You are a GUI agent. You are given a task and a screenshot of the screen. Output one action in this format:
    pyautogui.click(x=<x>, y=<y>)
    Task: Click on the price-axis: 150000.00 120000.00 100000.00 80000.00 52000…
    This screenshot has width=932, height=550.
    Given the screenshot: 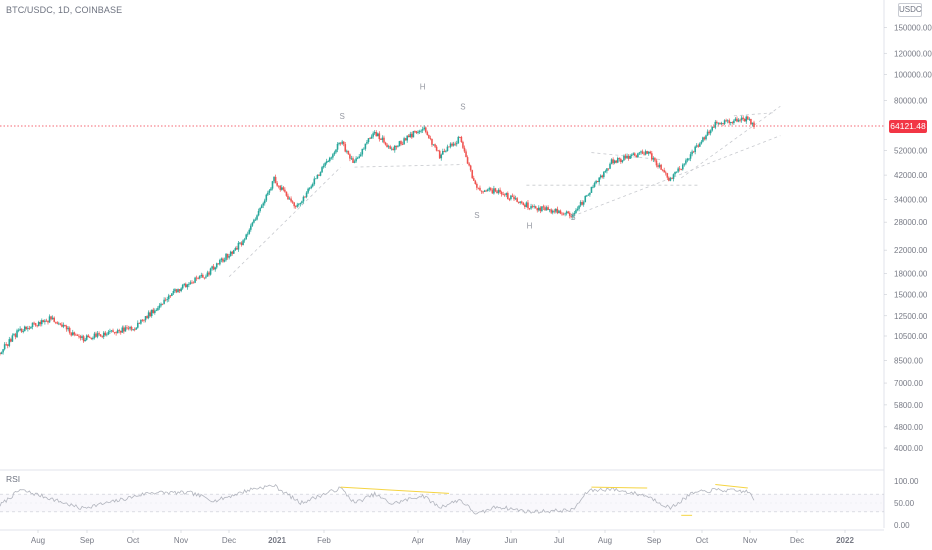 What is the action you would take?
    pyautogui.click(x=908, y=238)
    